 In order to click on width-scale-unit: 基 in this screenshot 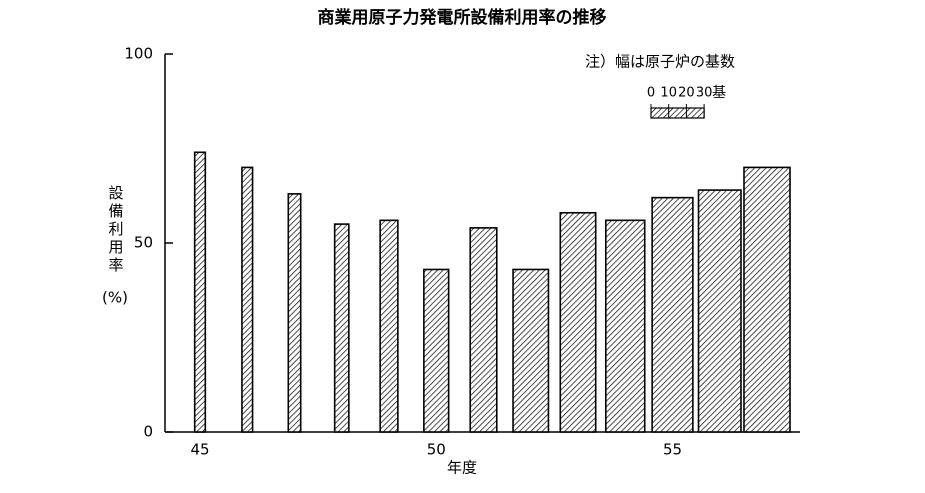, I will do `click(719, 92)`.